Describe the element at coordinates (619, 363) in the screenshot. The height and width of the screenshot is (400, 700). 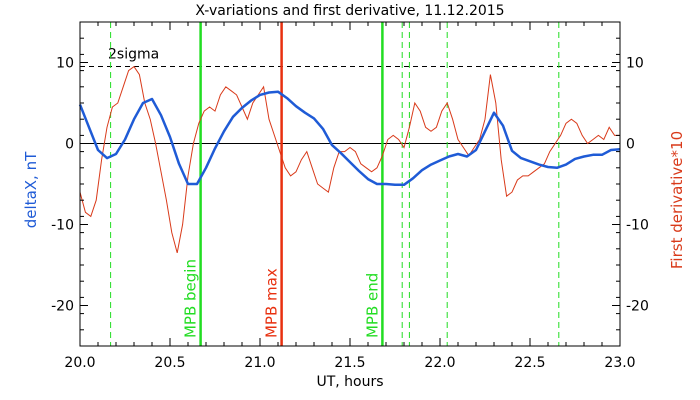
I see `x-tick-label-6: 23.0` at that location.